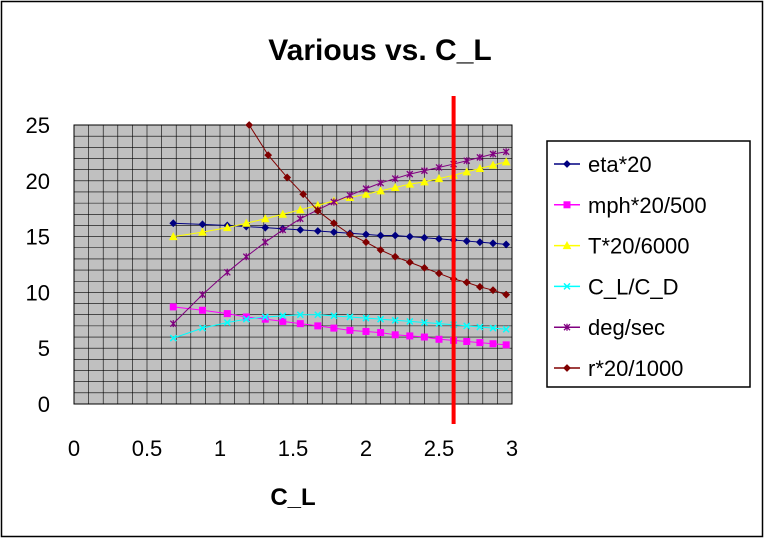 The width and height of the screenshot is (764, 538). Describe the element at coordinates (626, 327) in the screenshot. I see `legend-label: deg/sec` at that location.